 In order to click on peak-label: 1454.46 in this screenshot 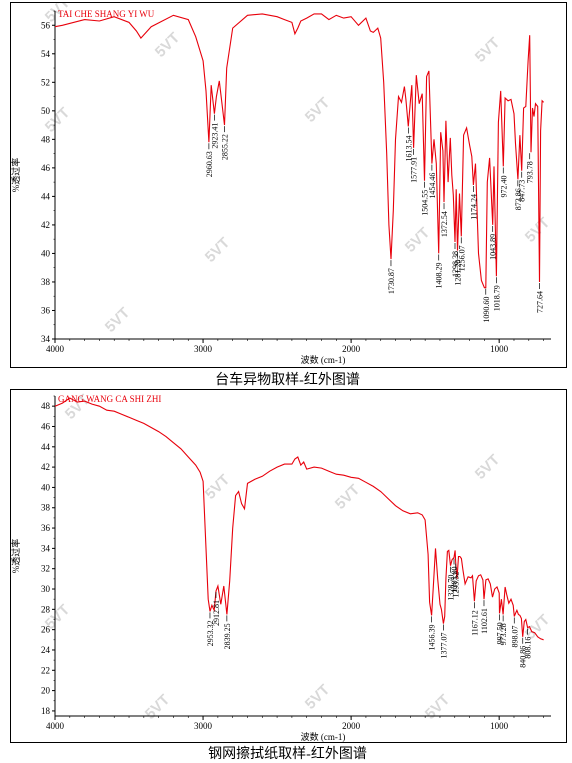, I will do `click(432, 186)`.